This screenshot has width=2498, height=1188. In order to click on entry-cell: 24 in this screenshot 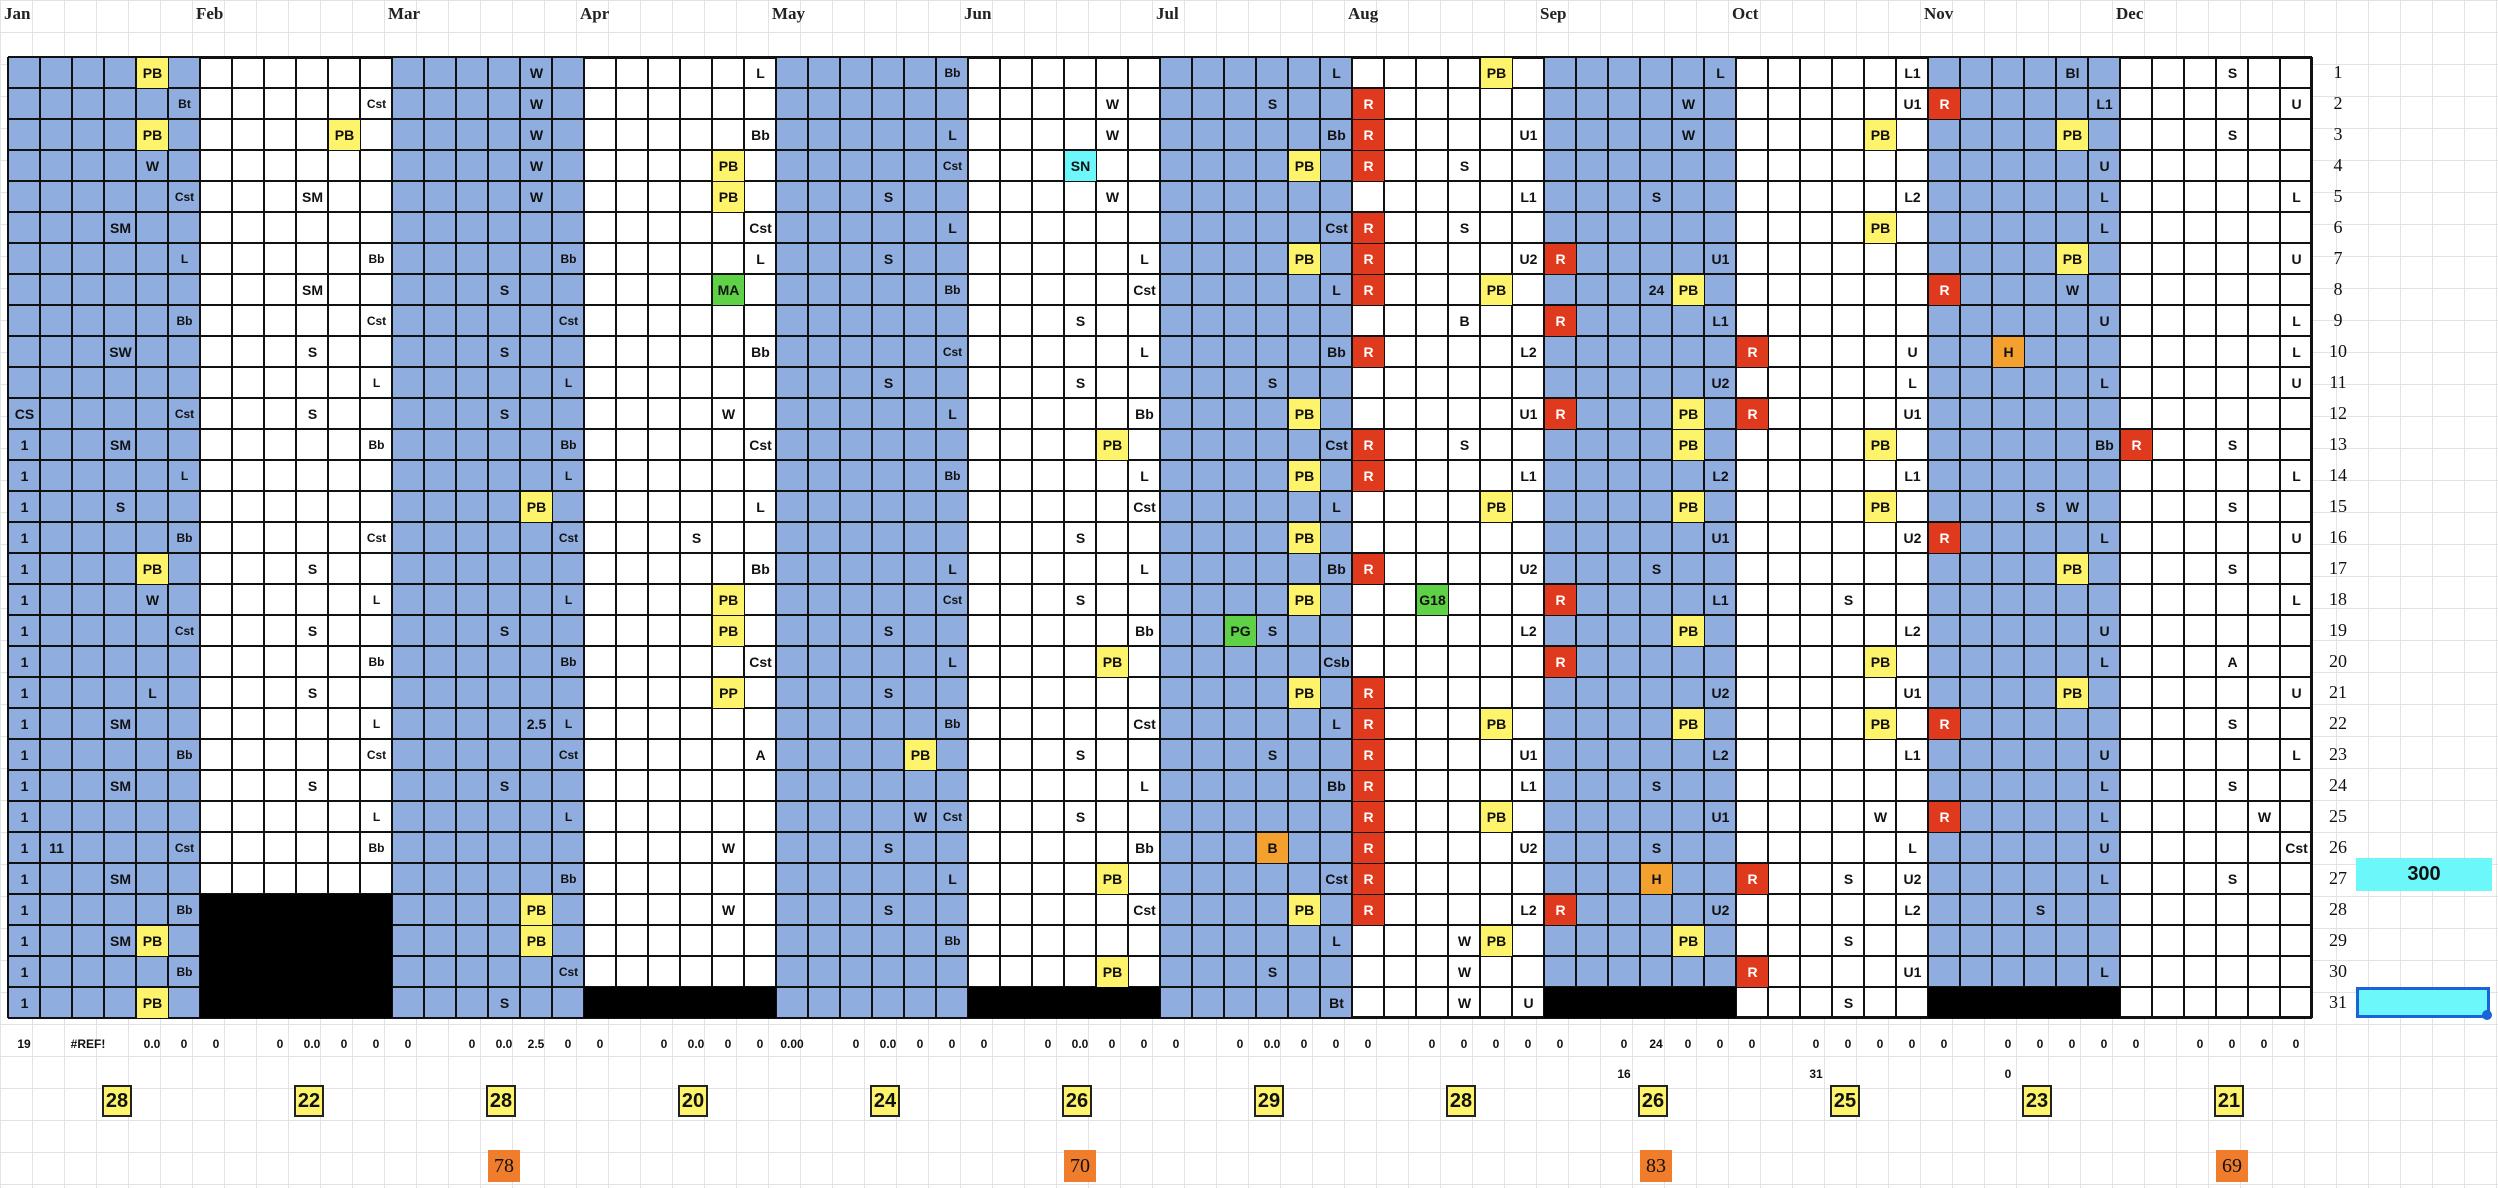, I will do `click(1656, 290)`.